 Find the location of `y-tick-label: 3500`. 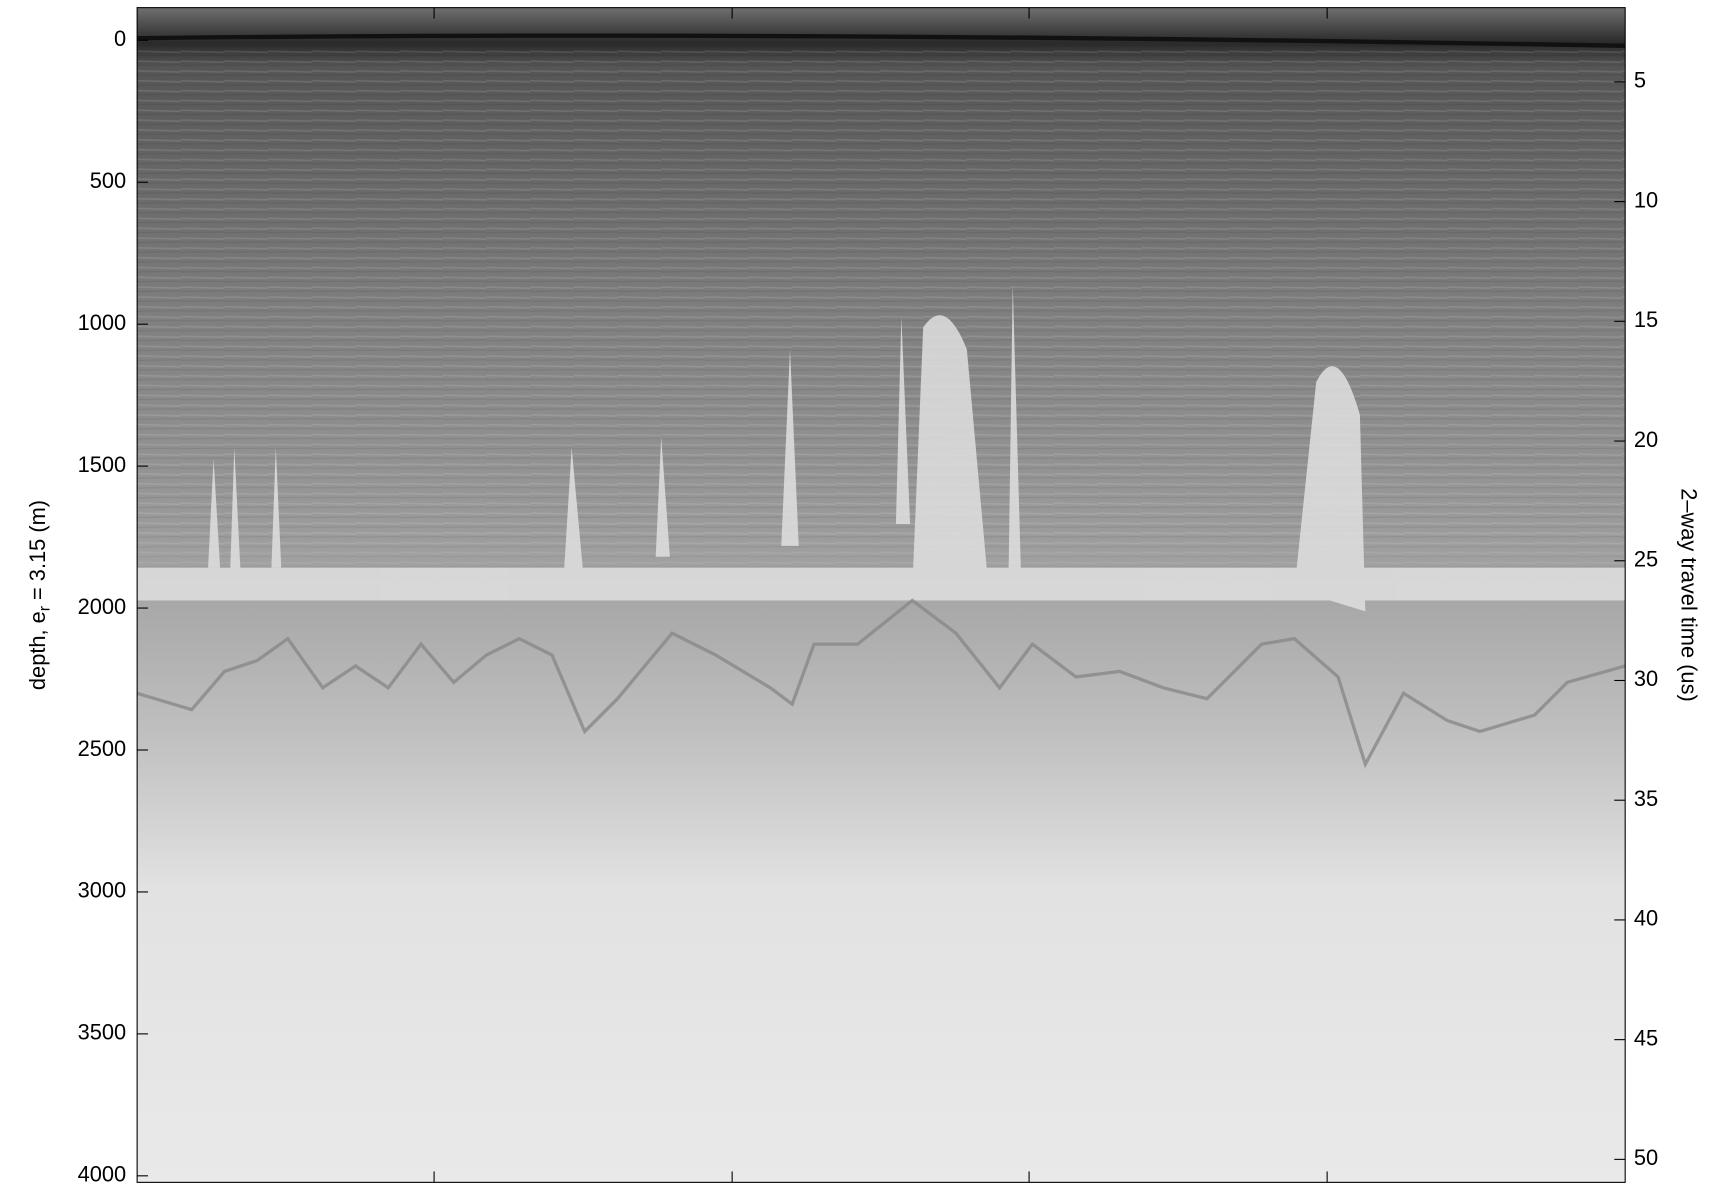

y-tick-label: 3500 is located at coordinates (102, 1032).